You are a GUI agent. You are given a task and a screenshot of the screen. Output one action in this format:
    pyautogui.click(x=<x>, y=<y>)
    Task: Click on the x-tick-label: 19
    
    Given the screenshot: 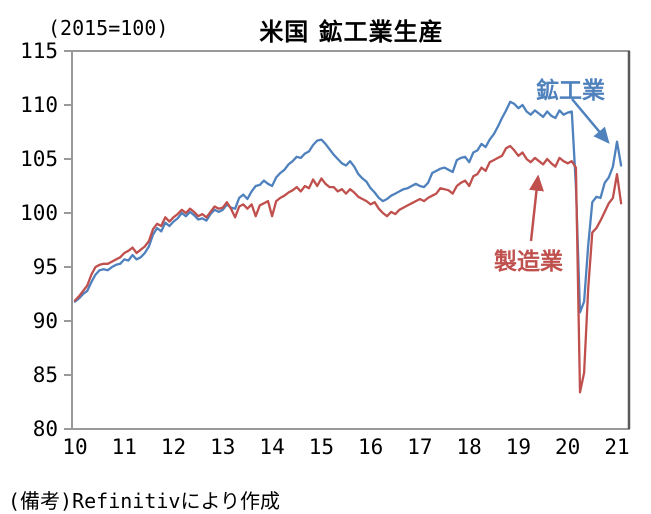 What is the action you would take?
    pyautogui.click(x=518, y=447)
    